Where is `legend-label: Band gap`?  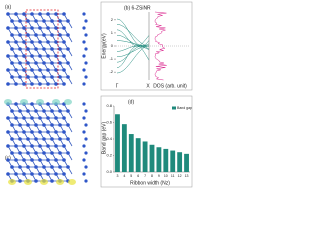 legend-label: Band gap is located at coordinates (184, 108).